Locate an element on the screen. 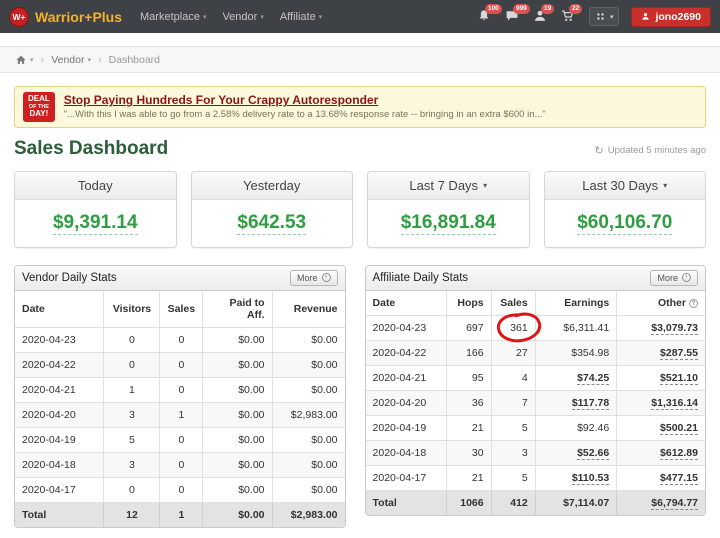 This screenshot has height=538, width=720. card-last-30-days: Last 30 Days ▾ $60,106.70 is located at coordinates (624, 209).